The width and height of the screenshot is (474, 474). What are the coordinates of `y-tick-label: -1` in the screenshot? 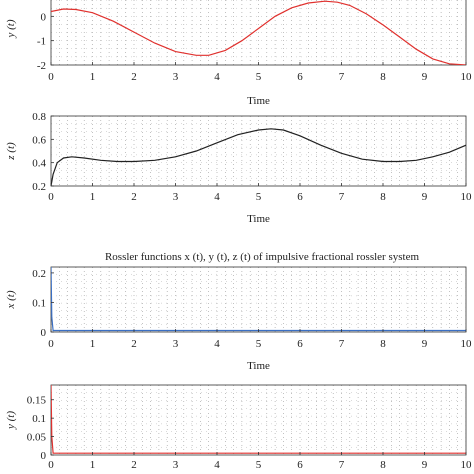 It's located at (41, 42).